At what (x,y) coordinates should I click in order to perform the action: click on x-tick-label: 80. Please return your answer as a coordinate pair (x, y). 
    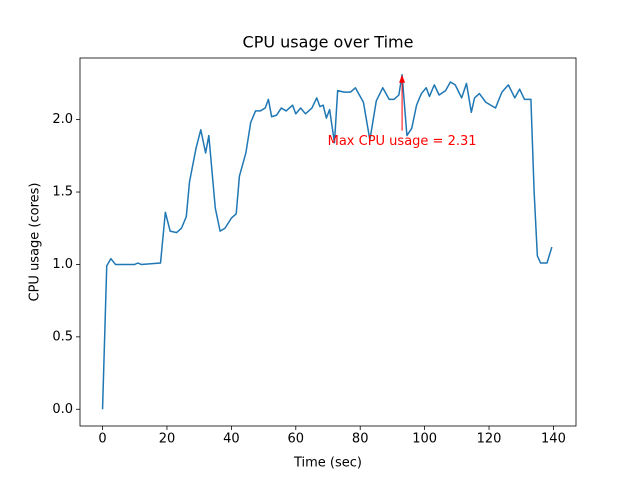
    Looking at the image, I should click on (360, 439).